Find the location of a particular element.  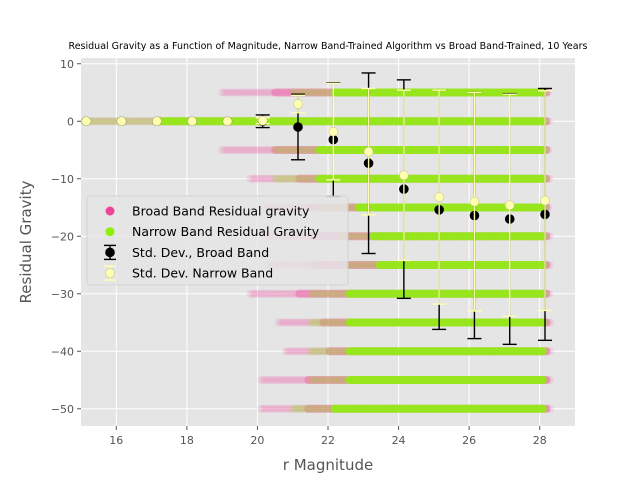

errorbar-point is located at coordinates (121, 121).